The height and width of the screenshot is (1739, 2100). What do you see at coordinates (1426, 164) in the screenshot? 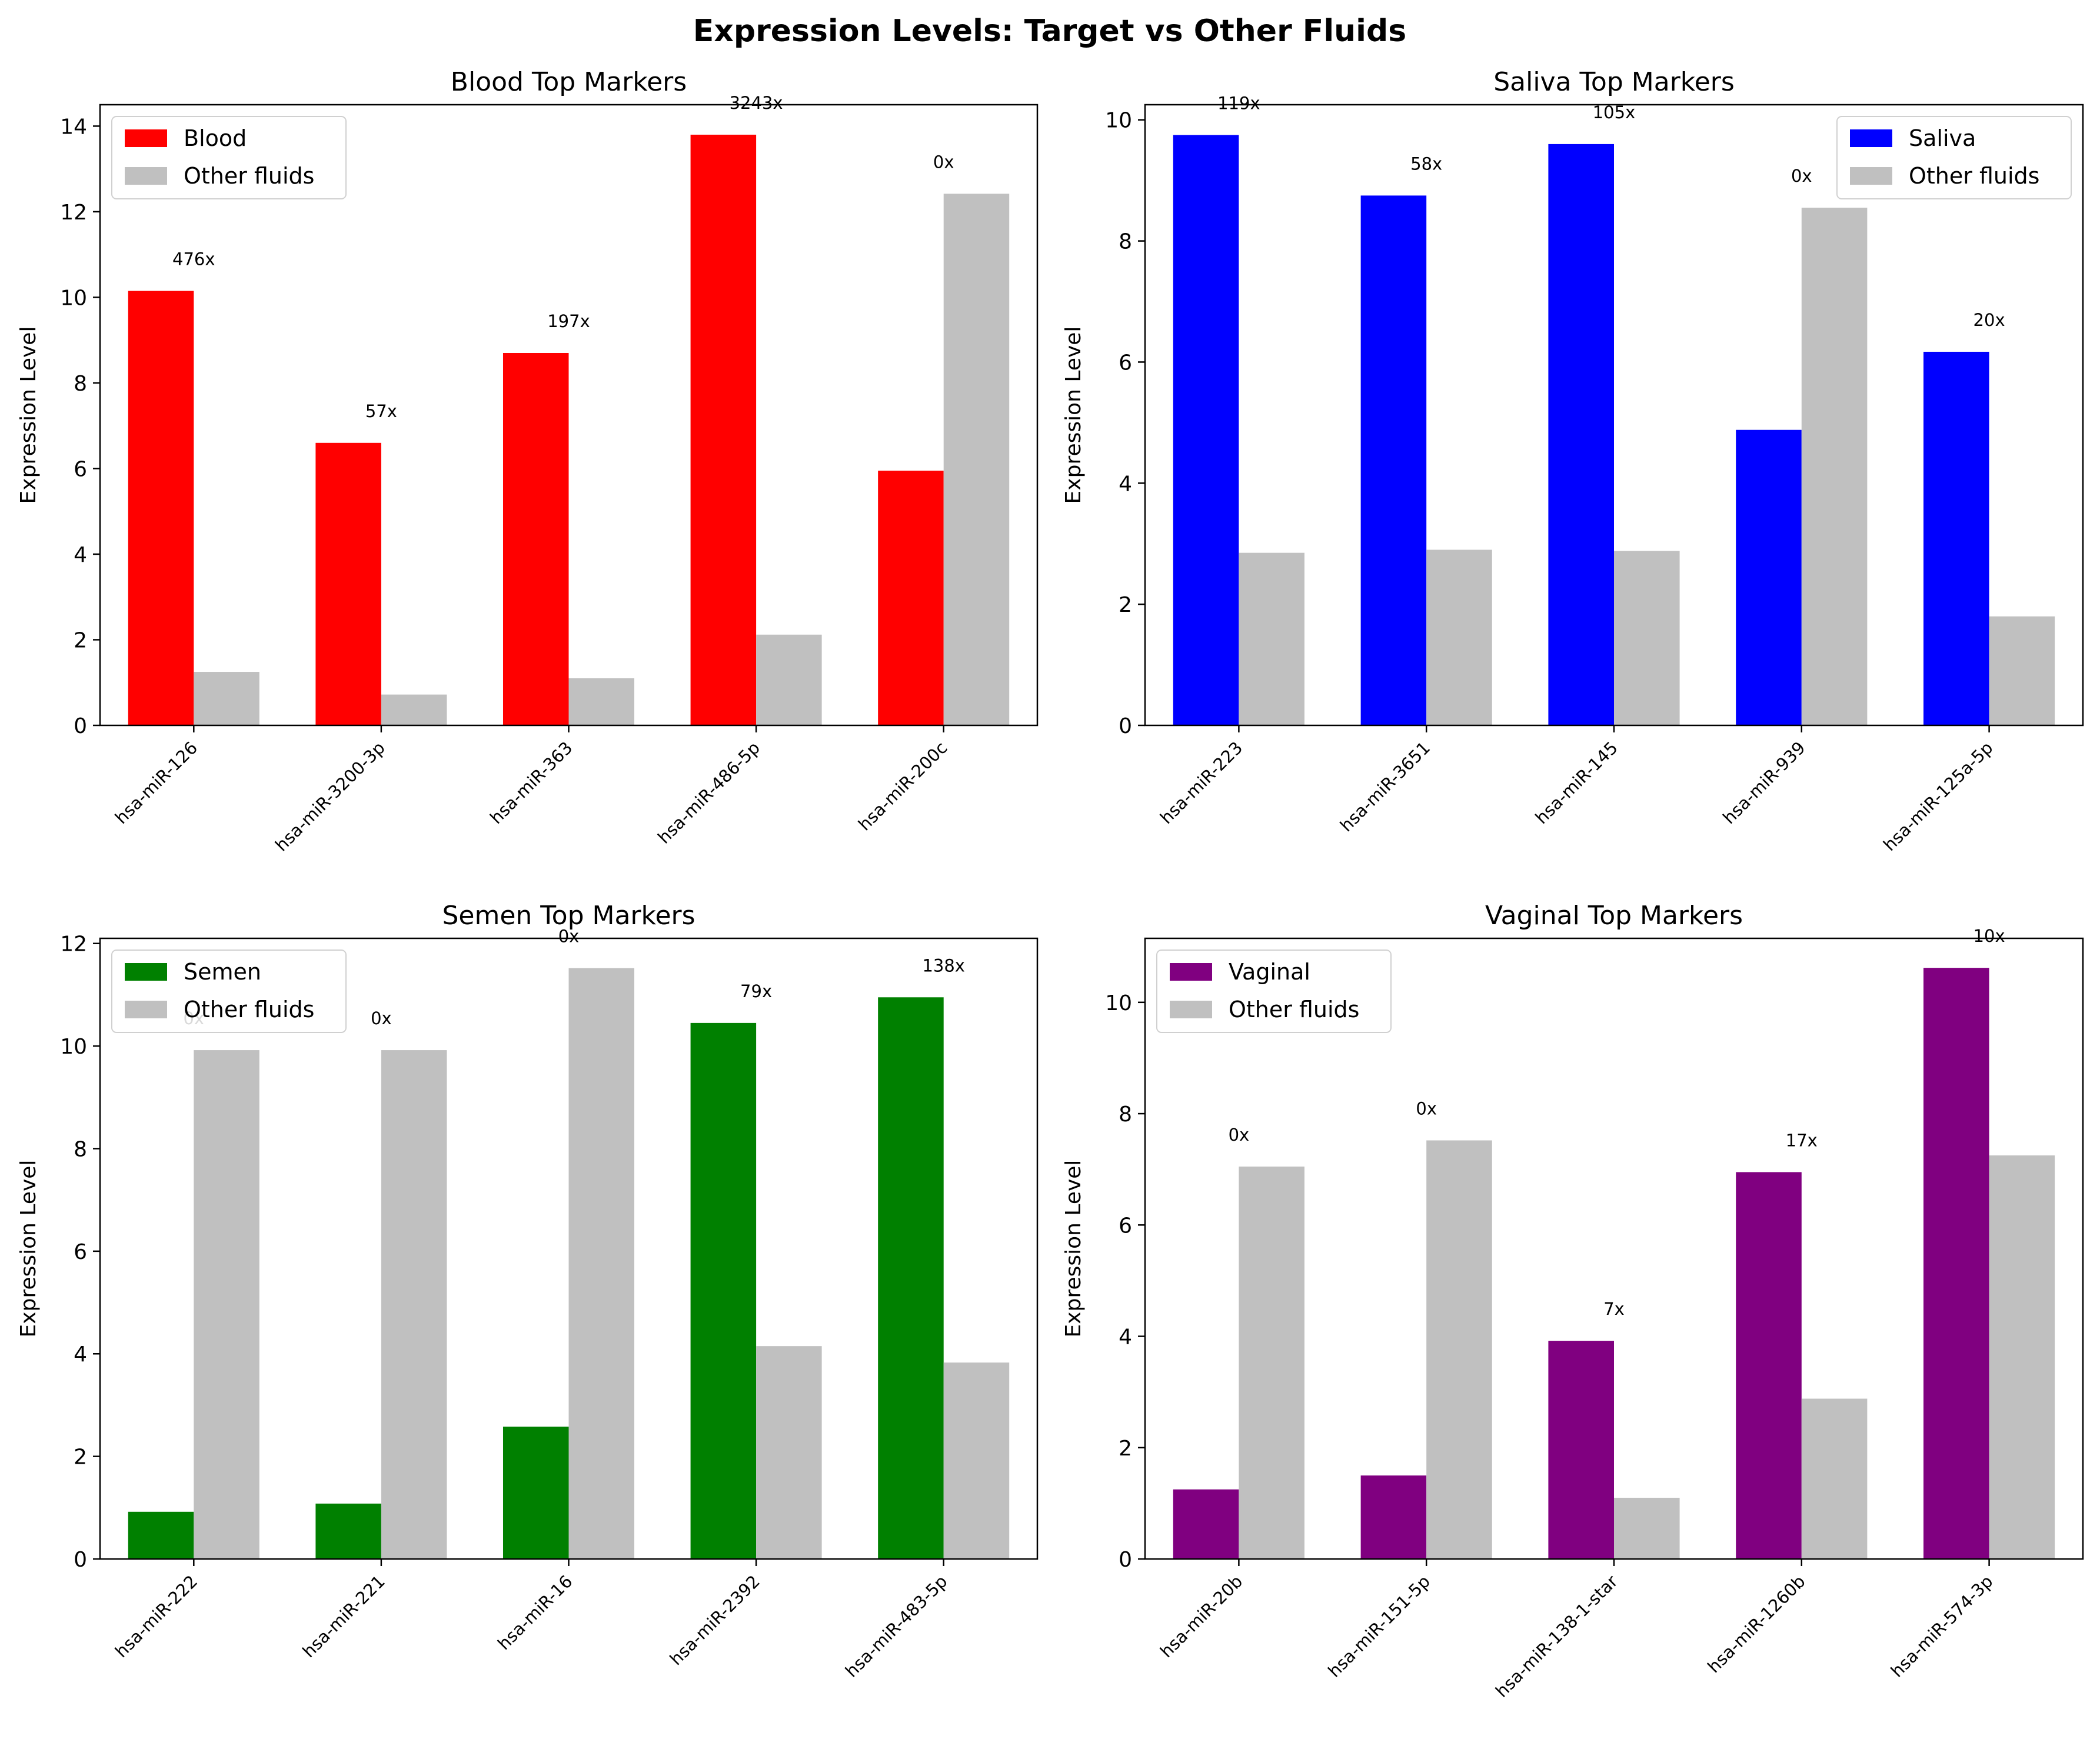
I see `fold-change-label: 58x` at bounding box center [1426, 164].